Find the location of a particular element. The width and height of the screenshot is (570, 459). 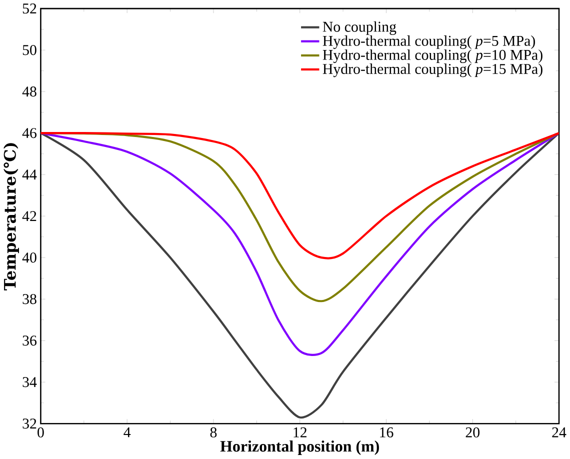

x-tick-label: 0 is located at coordinates (41, 433).